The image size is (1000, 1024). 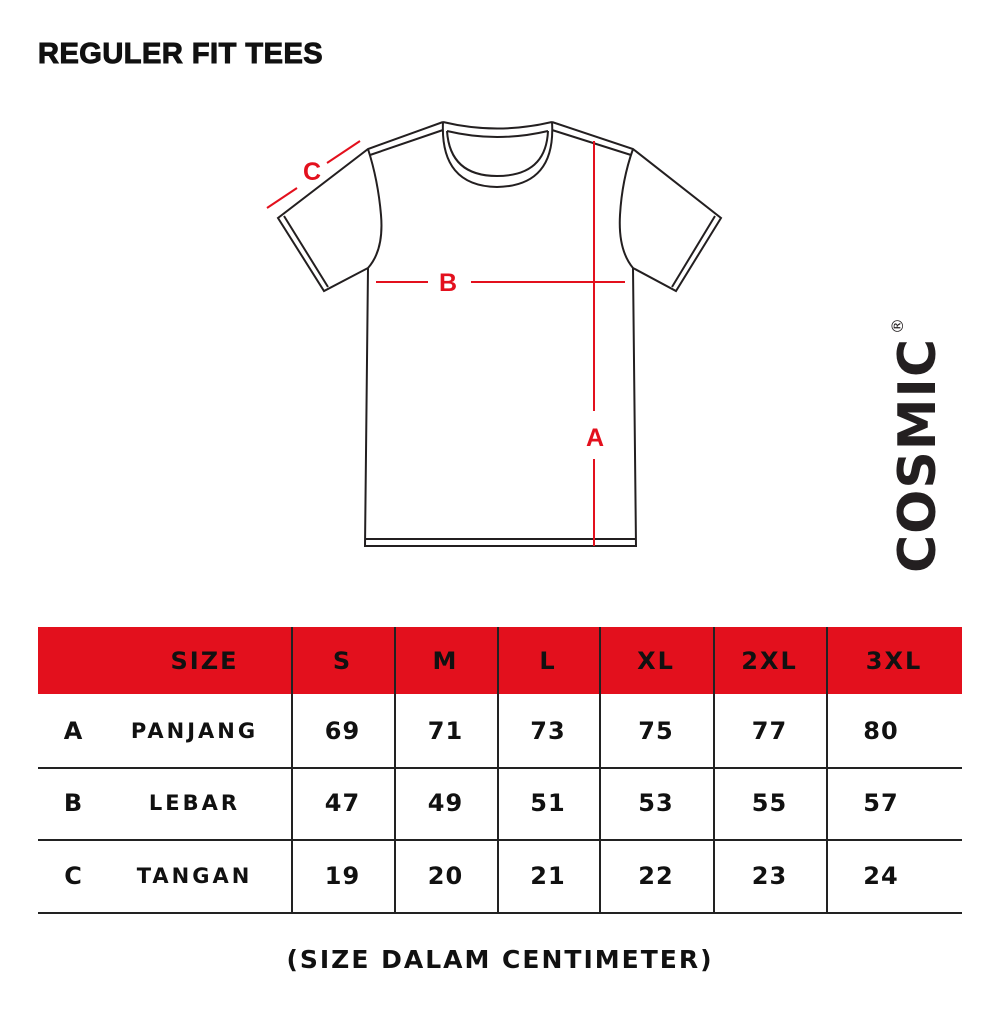 What do you see at coordinates (894, 660) in the screenshot?
I see `header-size-3xl: 3XL` at bounding box center [894, 660].